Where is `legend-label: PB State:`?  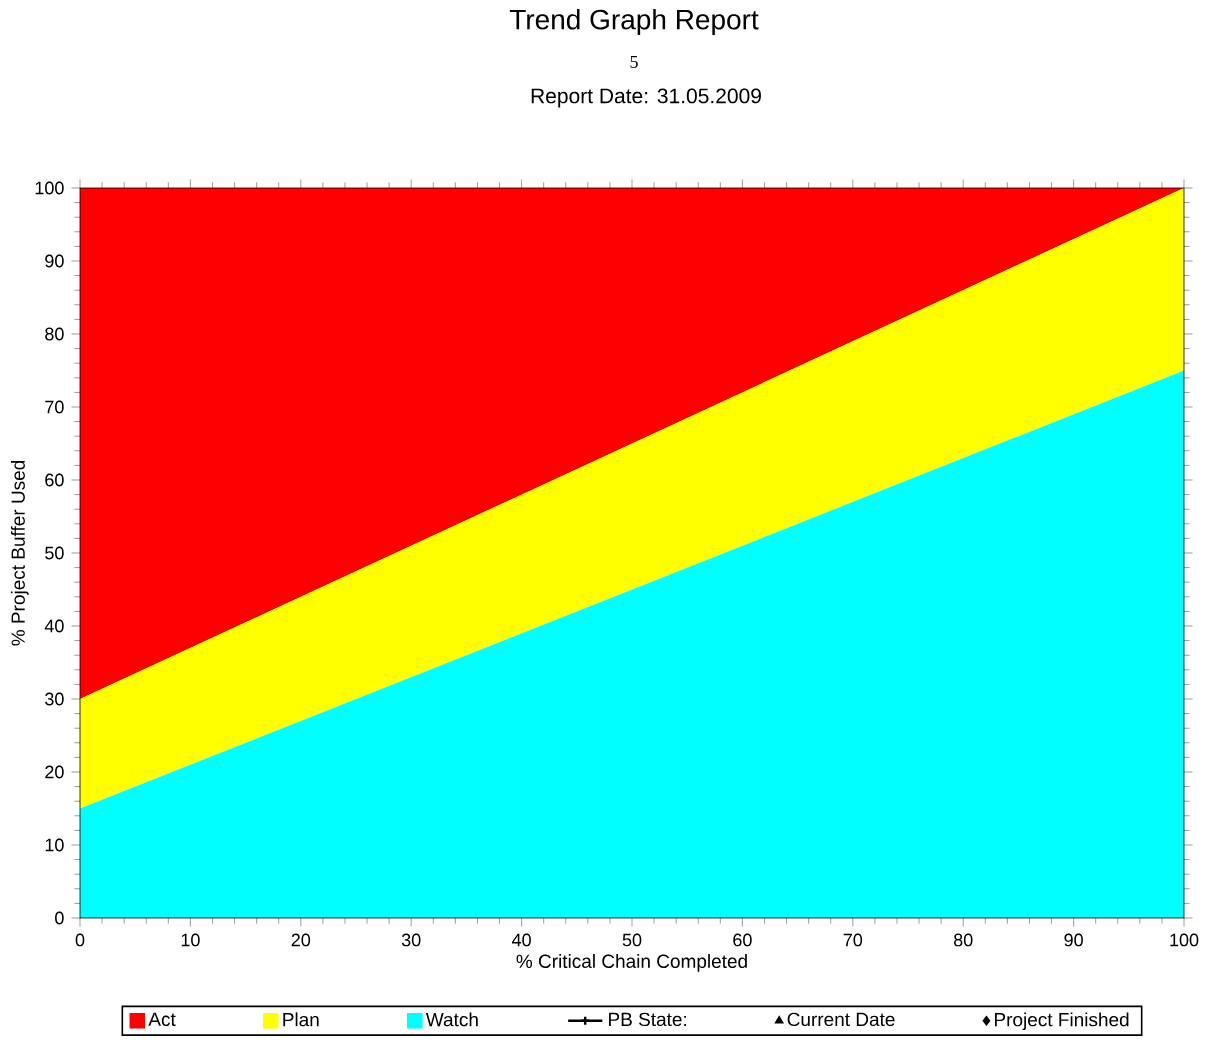 legend-label: PB State: is located at coordinates (647, 1019).